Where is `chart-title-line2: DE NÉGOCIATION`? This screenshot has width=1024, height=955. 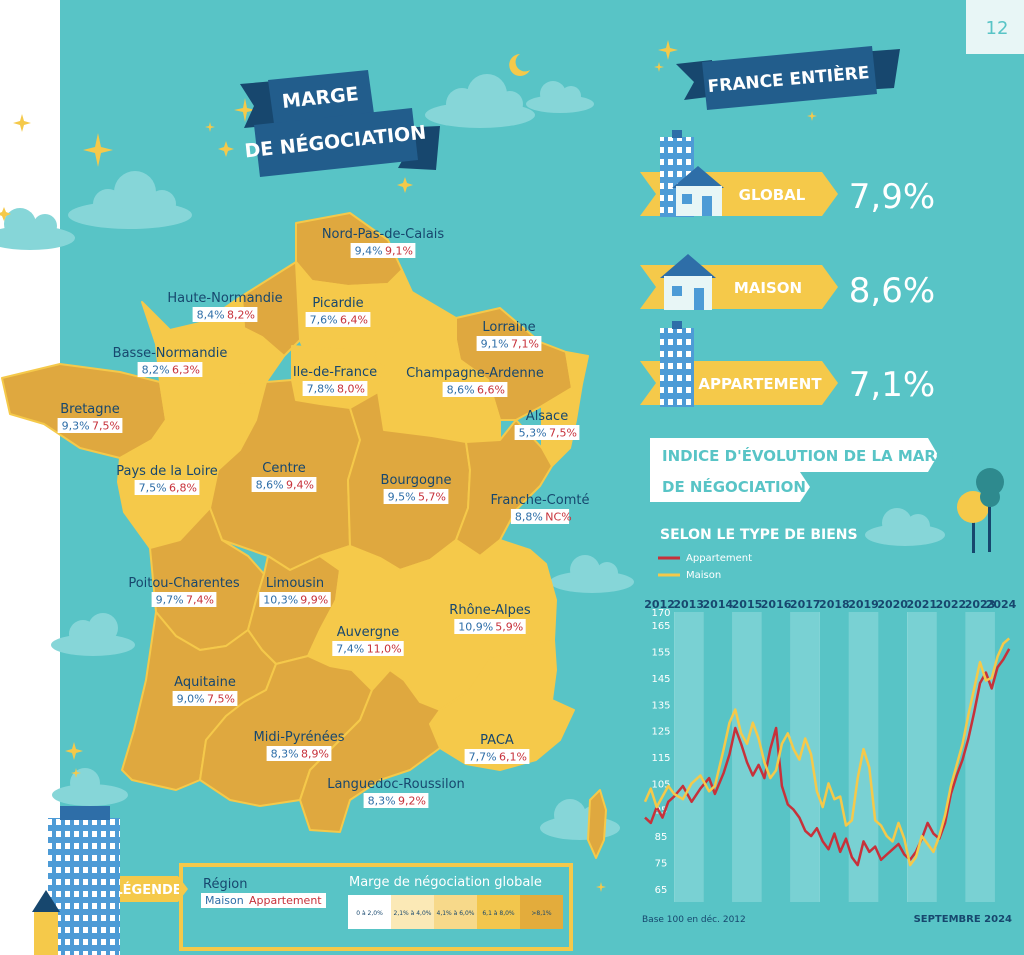
chart-title-line2: DE NÉGOCIATION is located at coordinates (734, 486).